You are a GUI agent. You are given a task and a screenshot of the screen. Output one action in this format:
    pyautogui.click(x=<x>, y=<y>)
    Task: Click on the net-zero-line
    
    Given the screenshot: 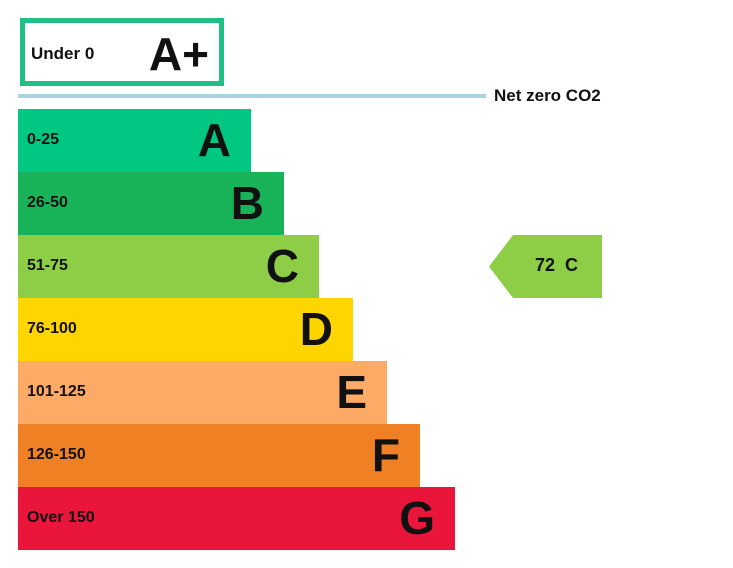 What is the action you would take?
    pyautogui.click(x=252, y=96)
    